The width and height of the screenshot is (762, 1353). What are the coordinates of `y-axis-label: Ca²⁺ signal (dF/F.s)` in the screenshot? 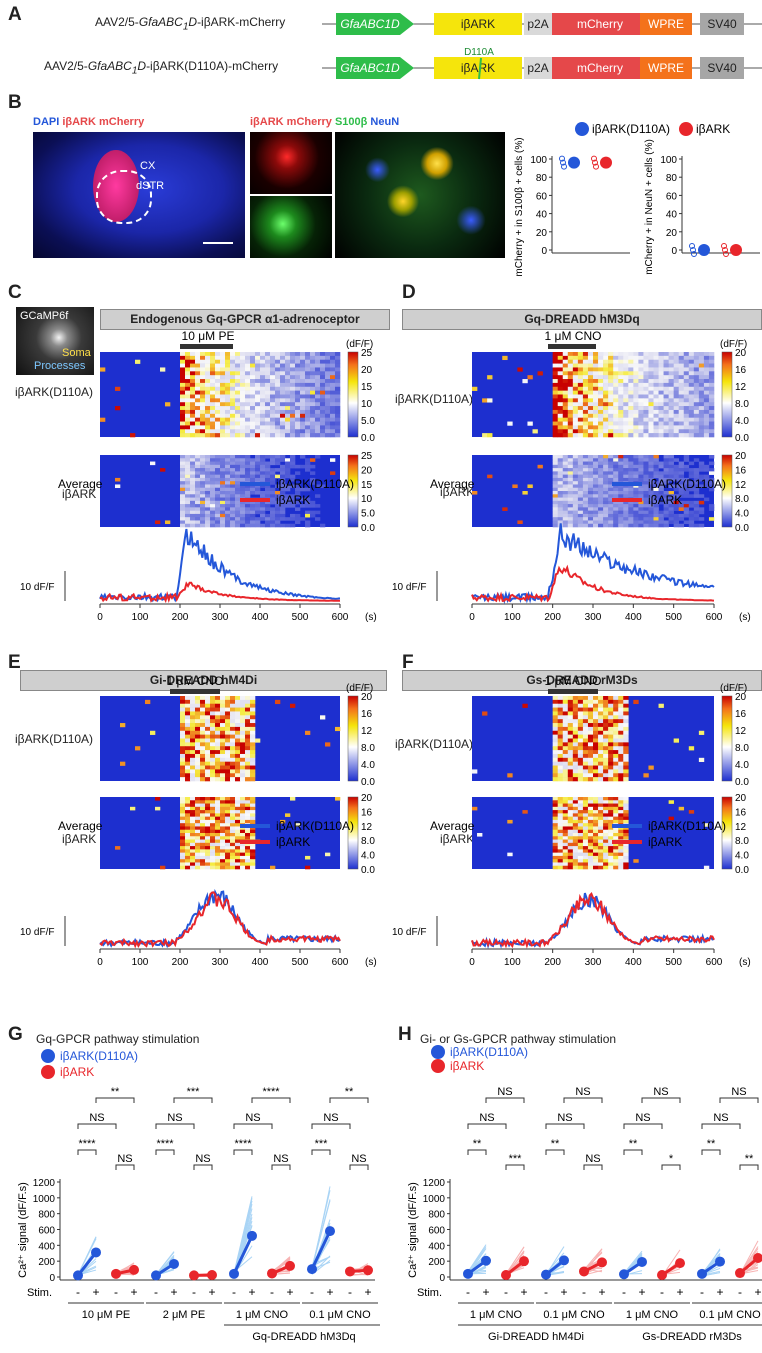 It's located at (413, 1230).